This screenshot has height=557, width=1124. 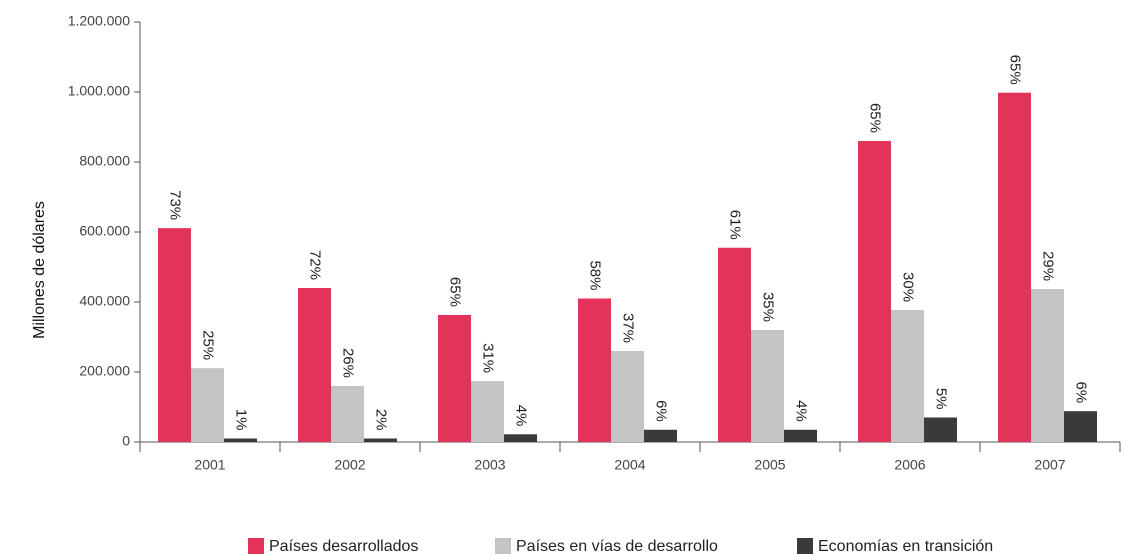 What do you see at coordinates (489, 465) in the screenshot?
I see `x-tick-label: 2003` at bounding box center [489, 465].